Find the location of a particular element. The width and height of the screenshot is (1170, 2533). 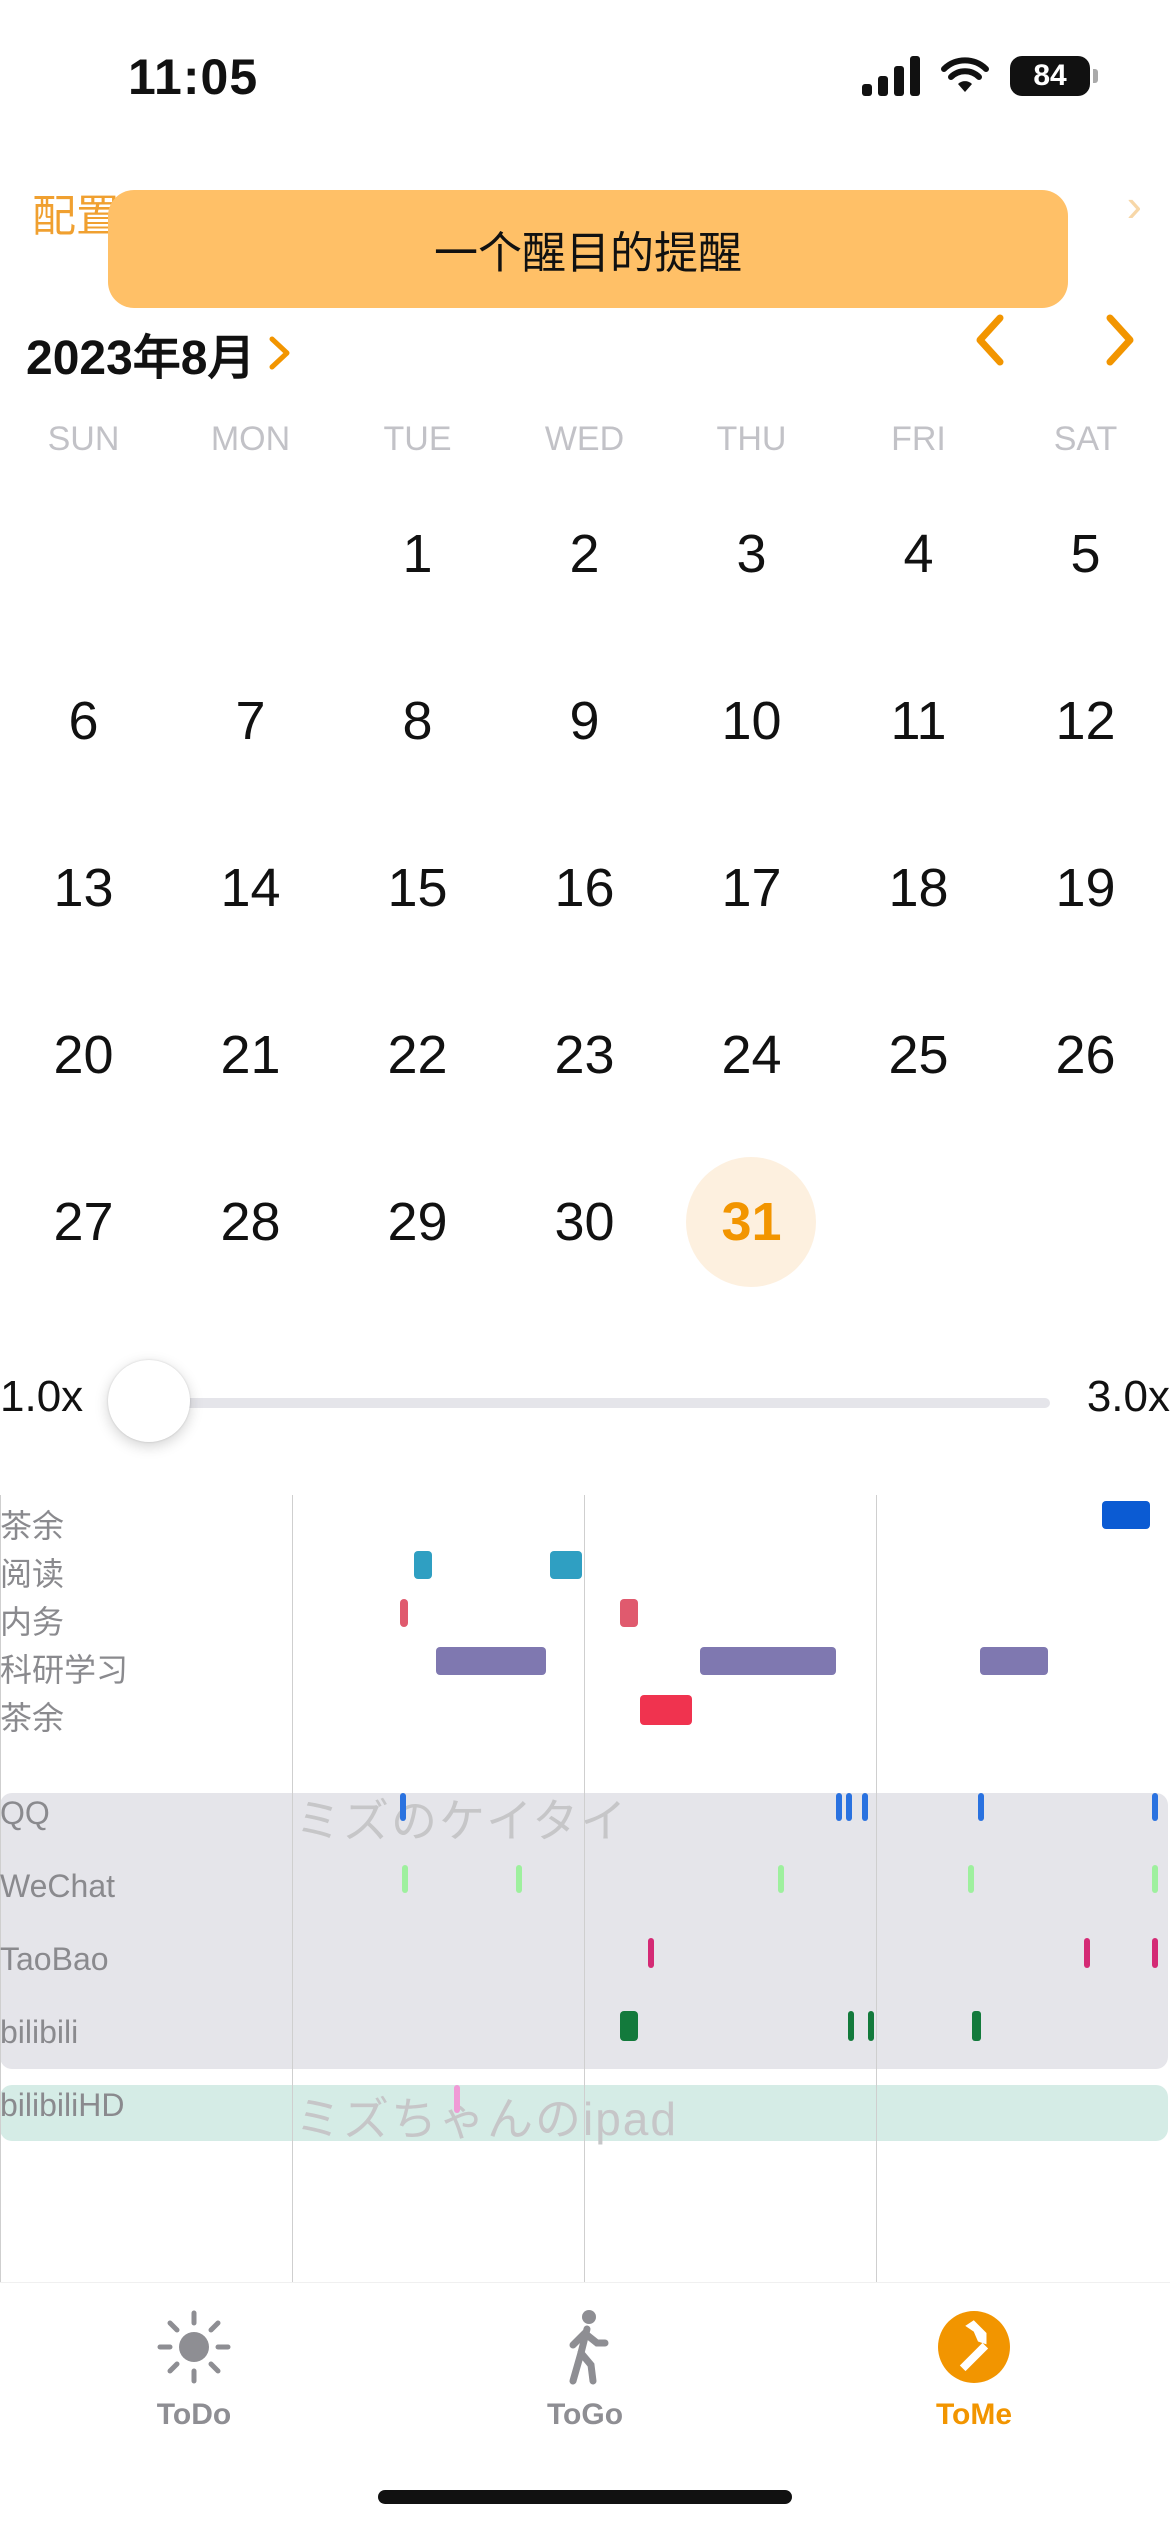

calendar-day-number: 18 is located at coordinates (918, 887).